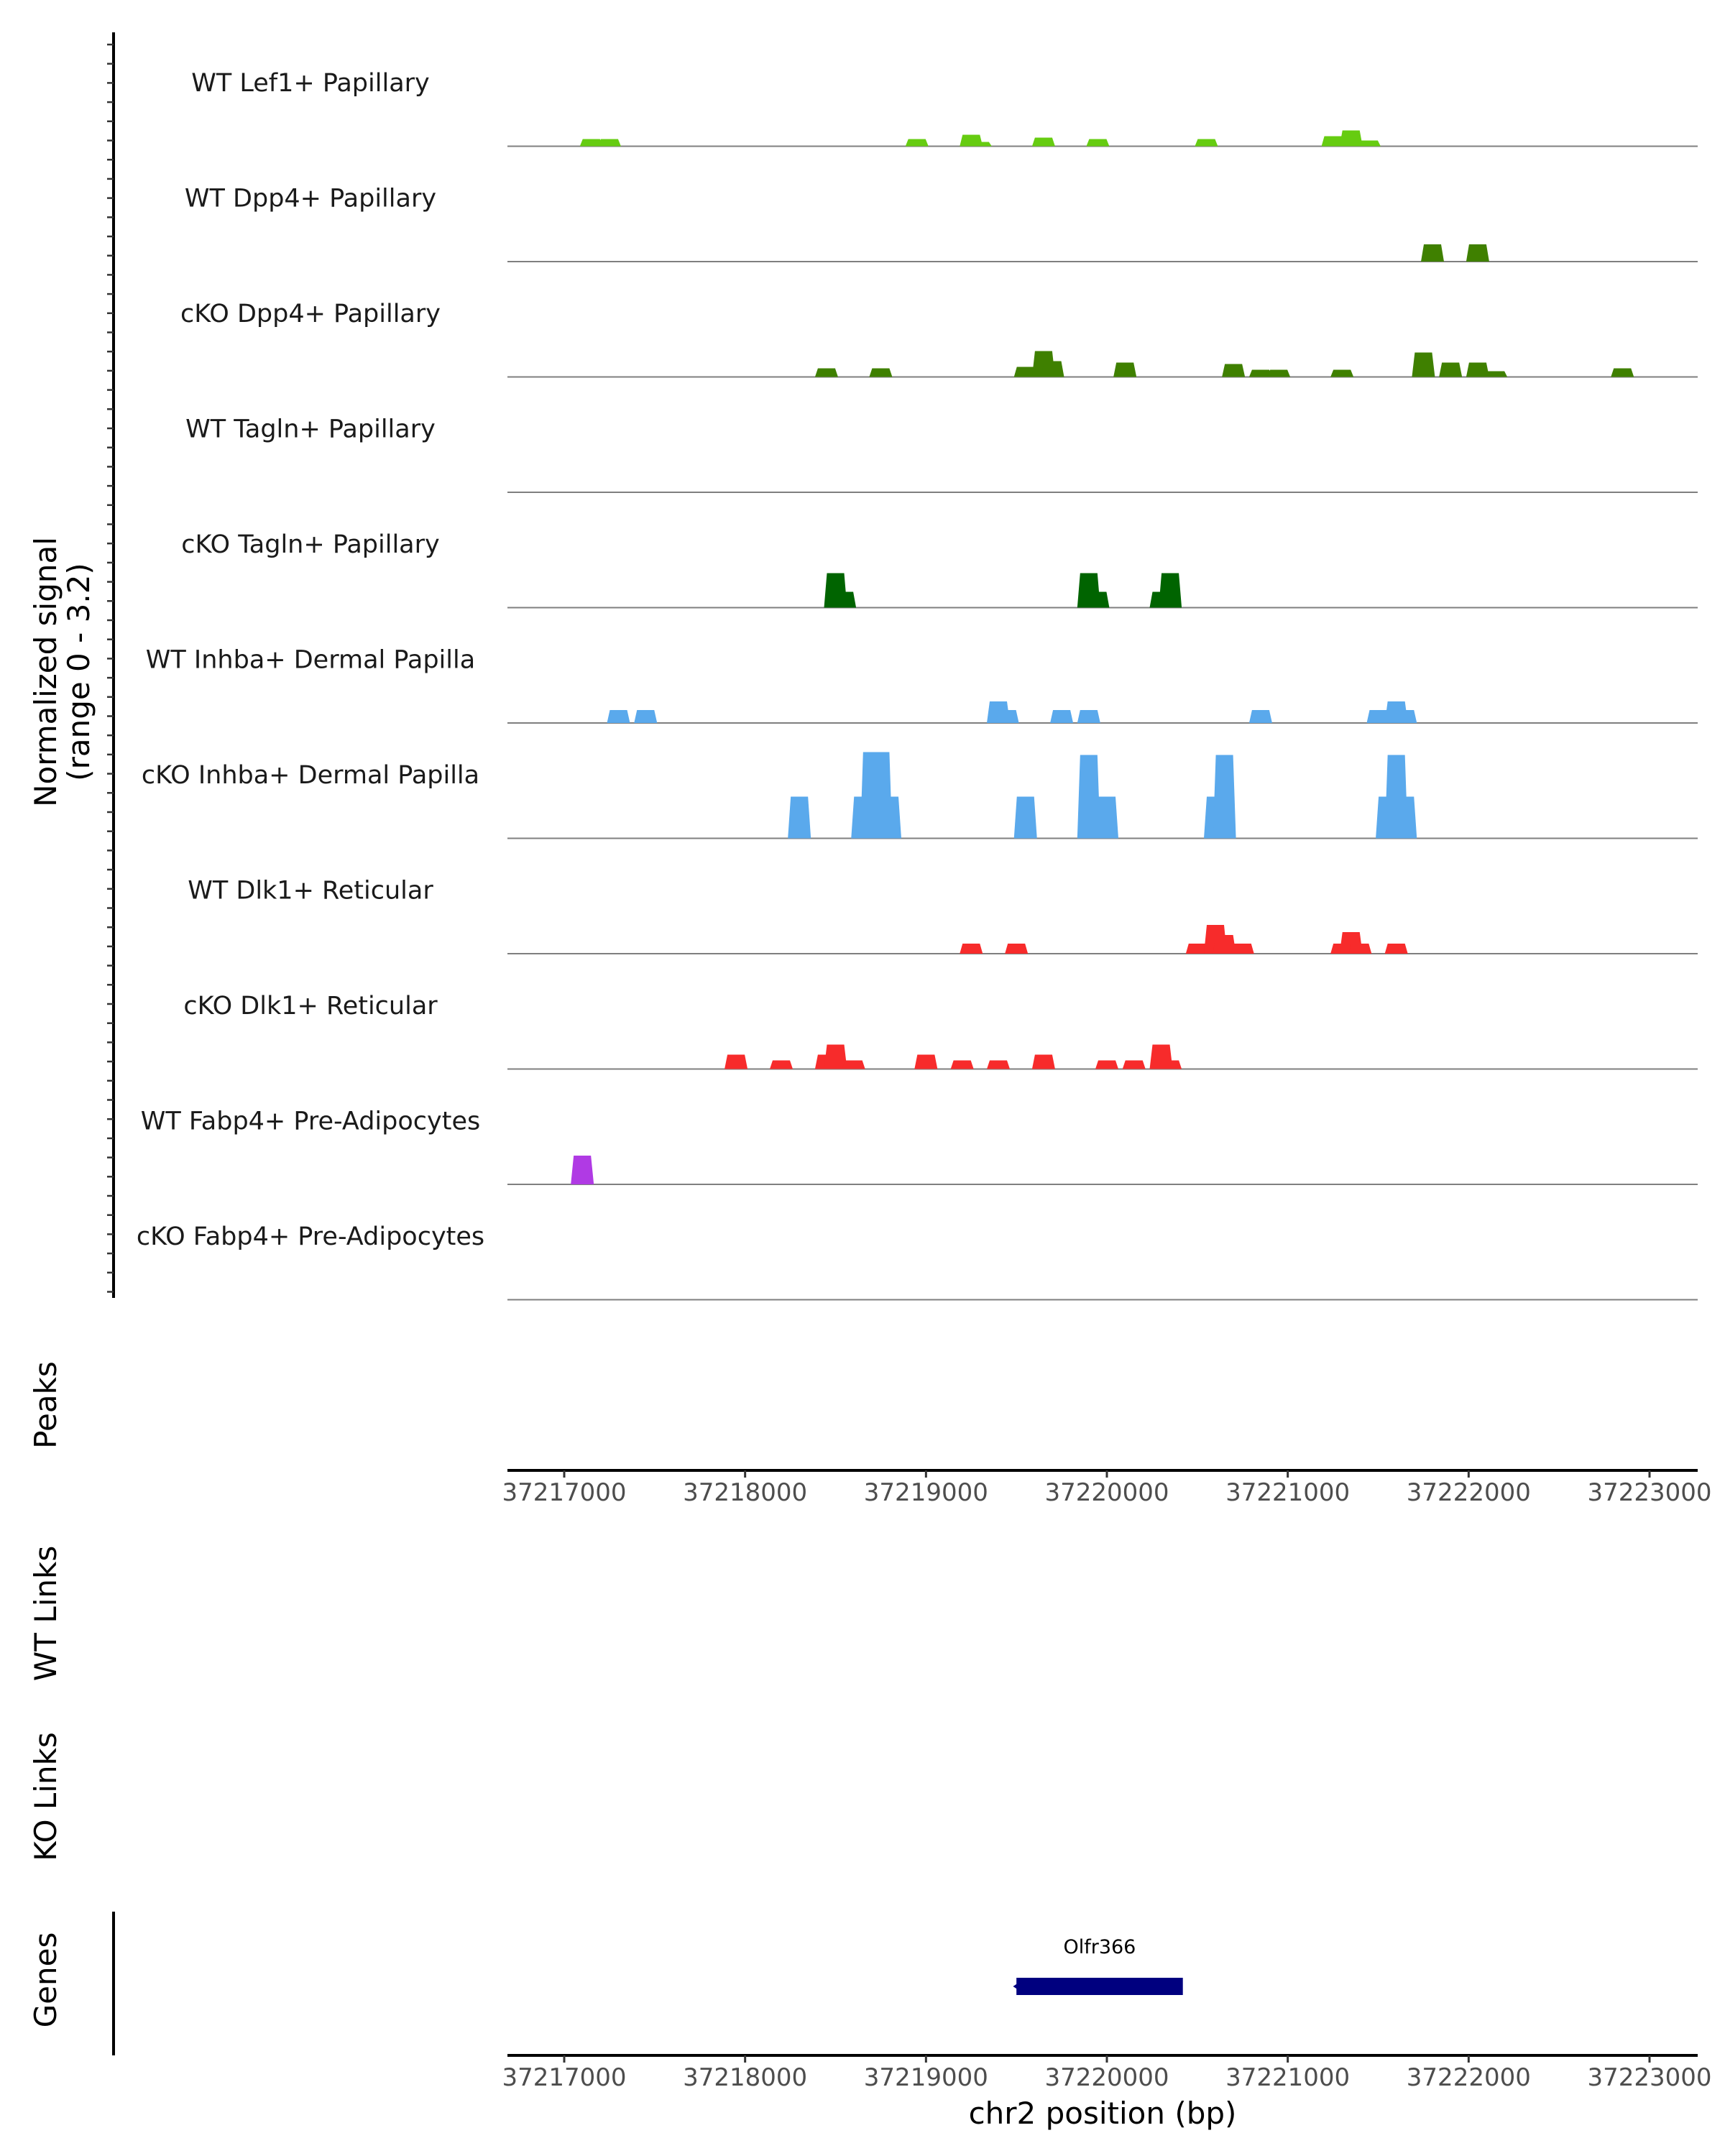 The width and height of the screenshot is (1725, 2156). What do you see at coordinates (939, 339) in the screenshot?
I see `track-3: cKO Dpp4+ Papillary` at bounding box center [939, 339].